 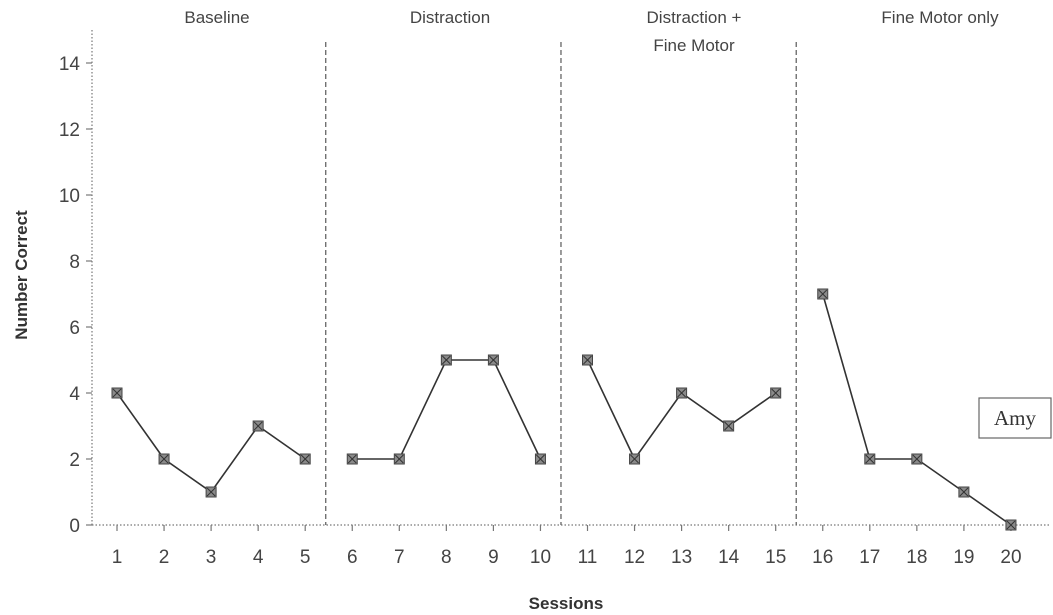 I want to click on x-tick-label: 11, so click(x=588, y=557).